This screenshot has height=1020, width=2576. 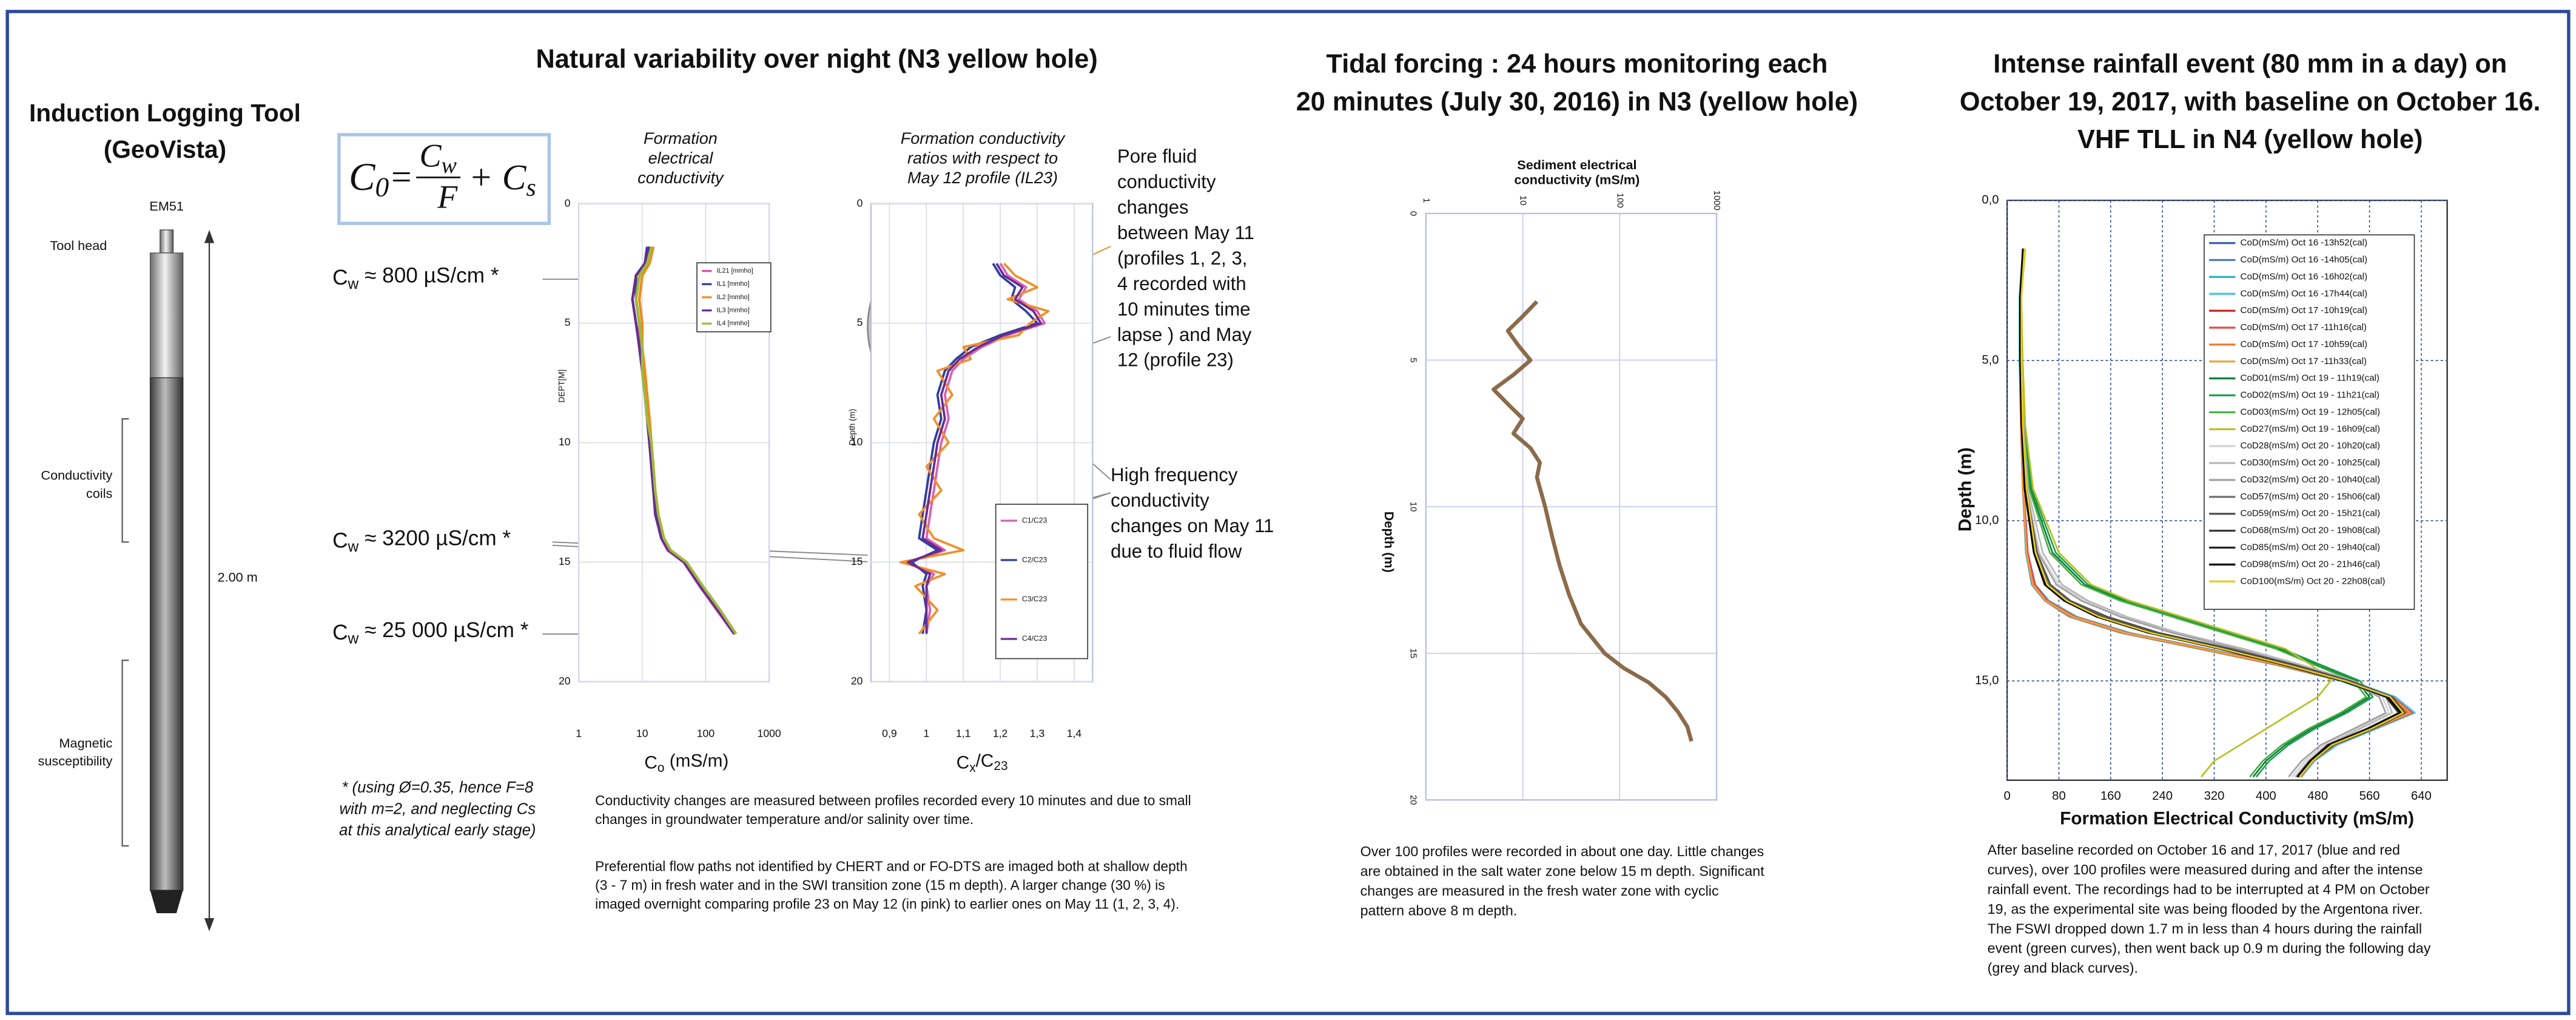 I want to click on coils-label: Conductivity, so click(x=76, y=475).